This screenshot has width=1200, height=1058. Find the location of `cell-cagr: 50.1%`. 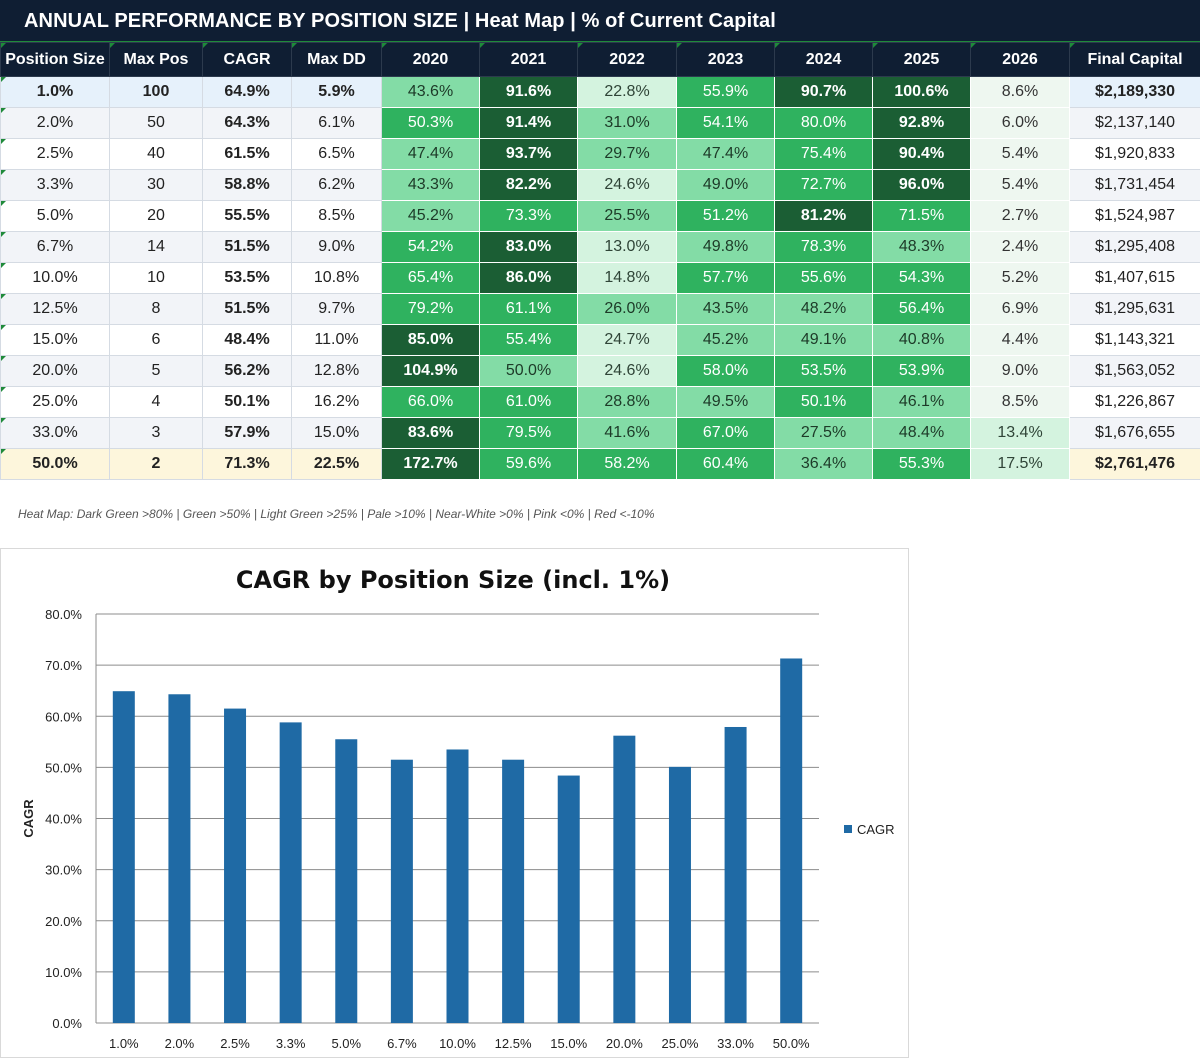

cell-cagr: 50.1% is located at coordinates (247, 402).